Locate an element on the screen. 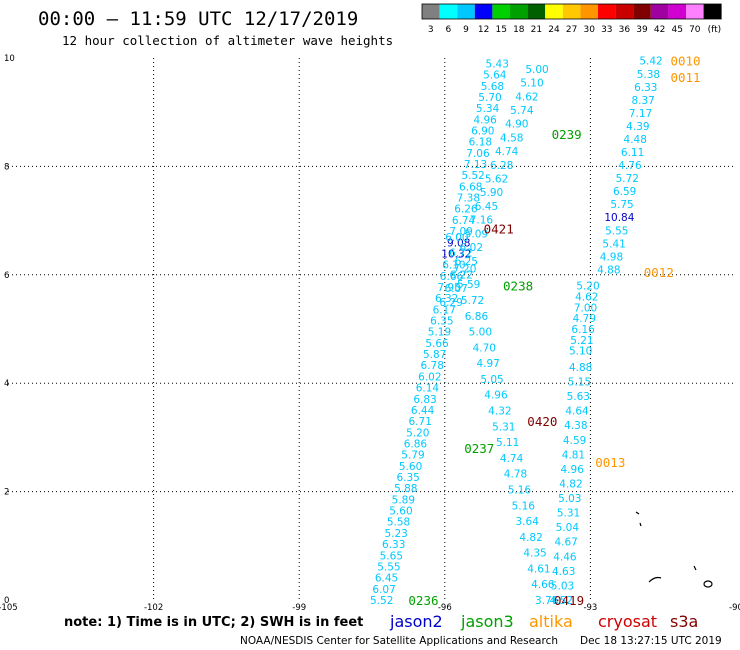 This screenshot has height=650, width=740. pass-time-label: 0239 is located at coordinates (567, 134).